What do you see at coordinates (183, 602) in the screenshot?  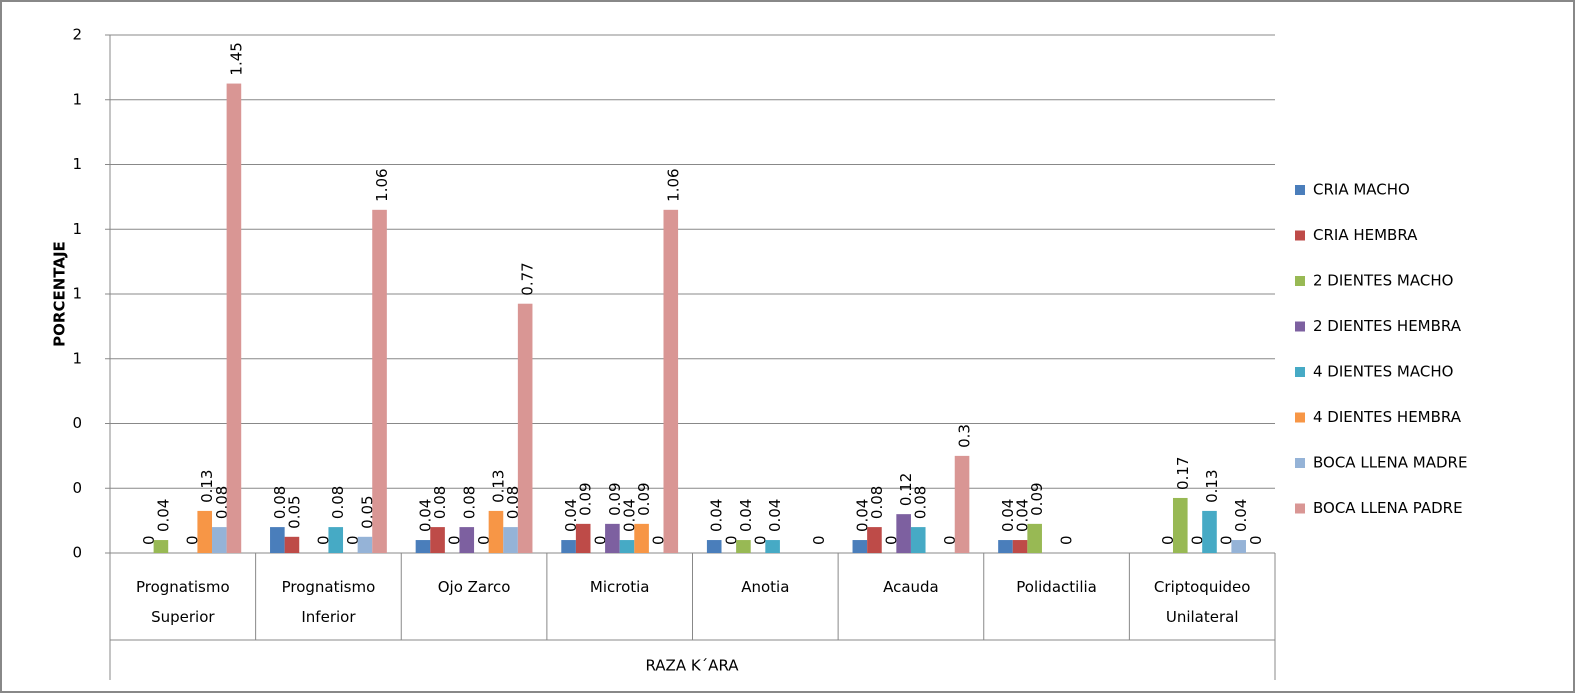 I see `x-tick-label: Prognatismo Superior` at bounding box center [183, 602].